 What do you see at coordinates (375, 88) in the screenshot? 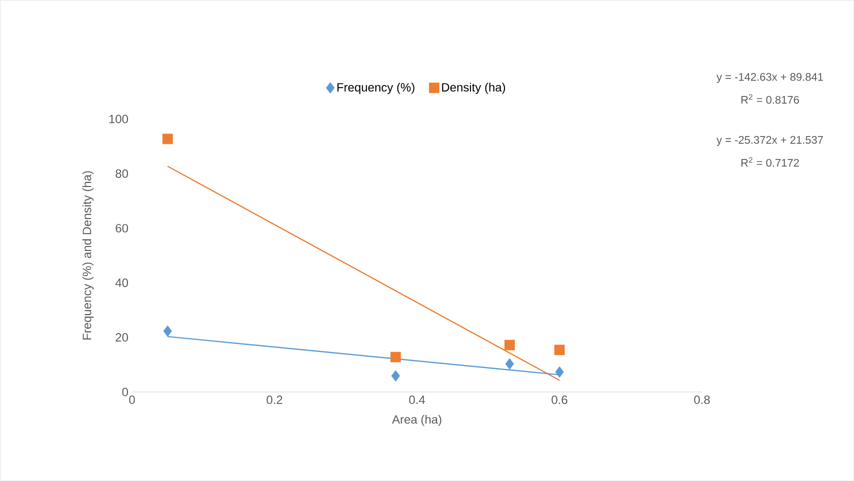
I see `legend-label: Frequency (%)` at bounding box center [375, 88].